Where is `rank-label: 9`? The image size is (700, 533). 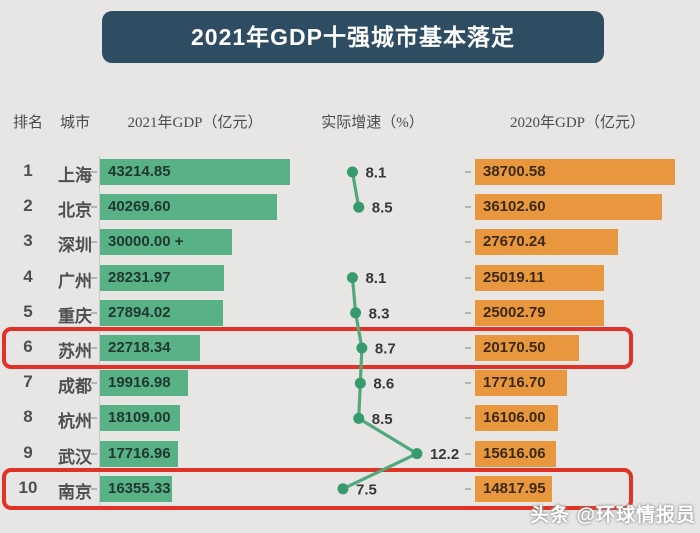
rank-label: 9 is located at coordinates (28, 452).